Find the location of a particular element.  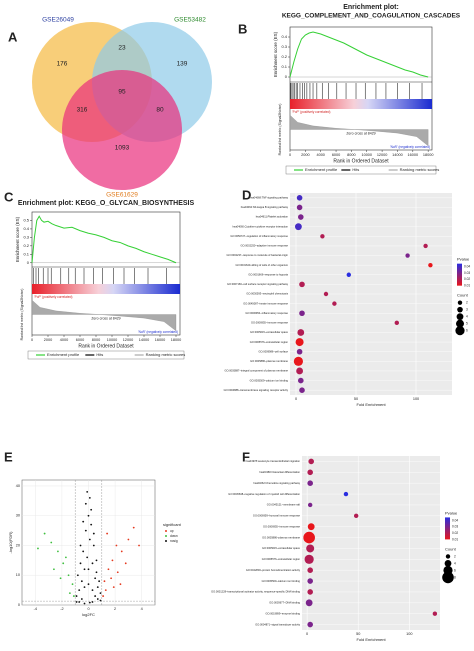

panel-label: A is located at coordinates (13, 36).